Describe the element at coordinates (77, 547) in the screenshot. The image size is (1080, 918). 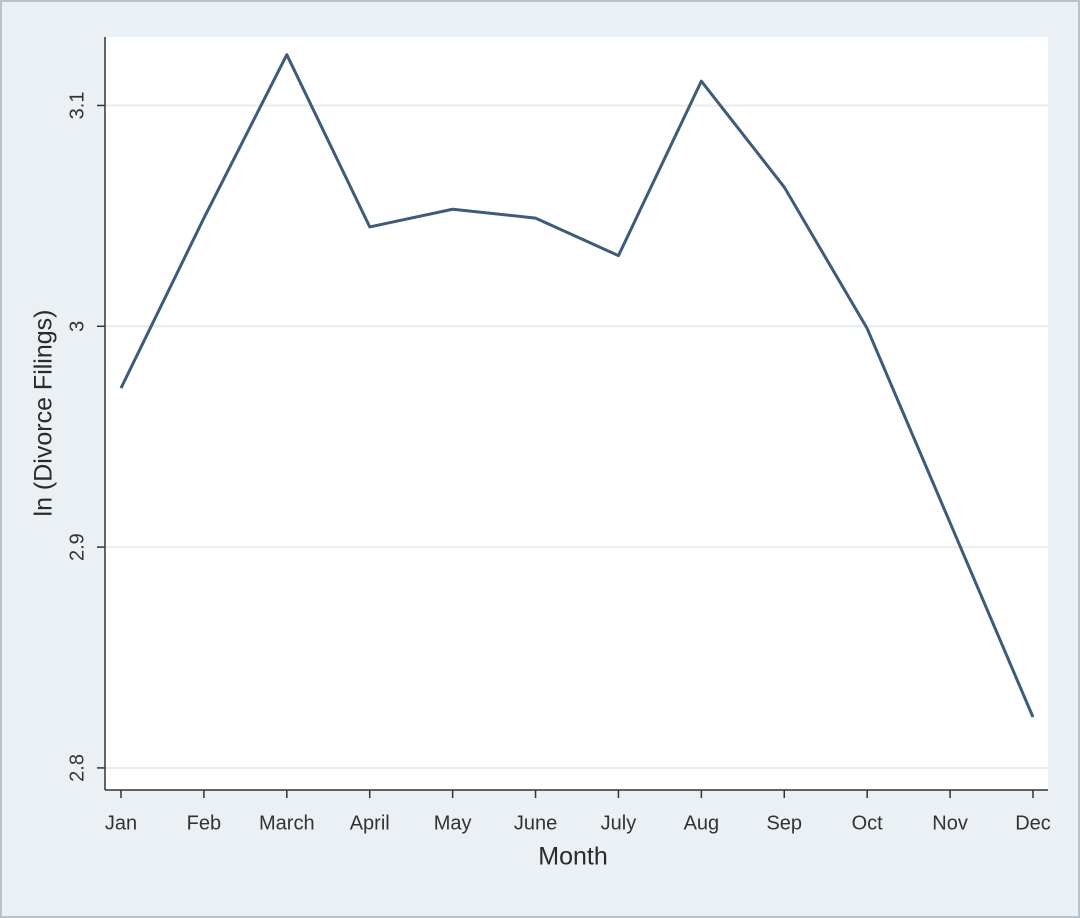
I see `y-tick-label: 2.9` at that location.